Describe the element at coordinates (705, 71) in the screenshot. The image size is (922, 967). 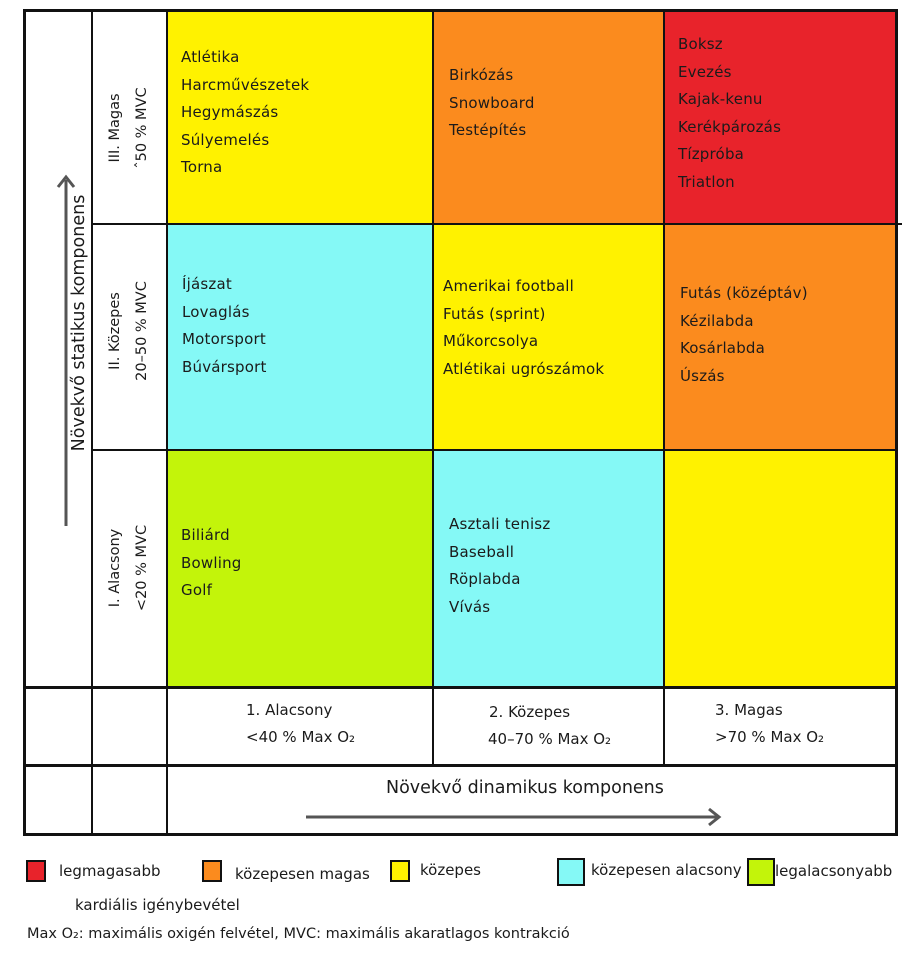
I see `sport-item: Evezés` at that location.